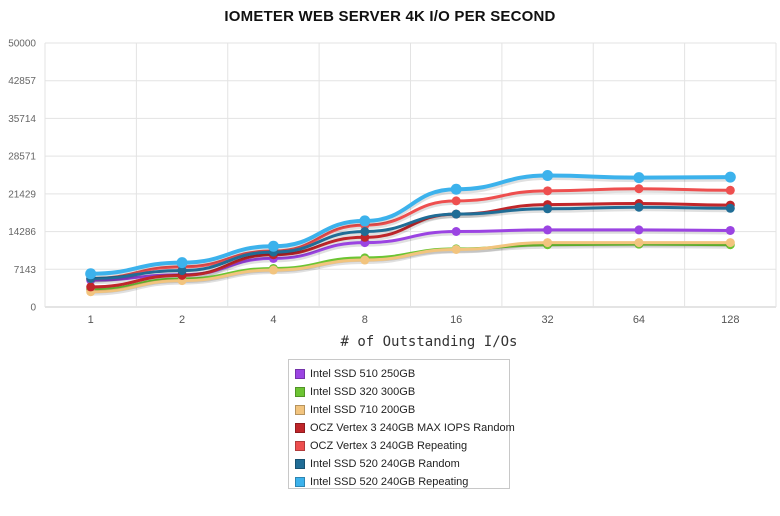 Image resolution: width=780 pixels, height=516 pixels. Describe the element at coordinates (22, 232) in the screenshot. I see `y-tick-label: 14286` at that location.